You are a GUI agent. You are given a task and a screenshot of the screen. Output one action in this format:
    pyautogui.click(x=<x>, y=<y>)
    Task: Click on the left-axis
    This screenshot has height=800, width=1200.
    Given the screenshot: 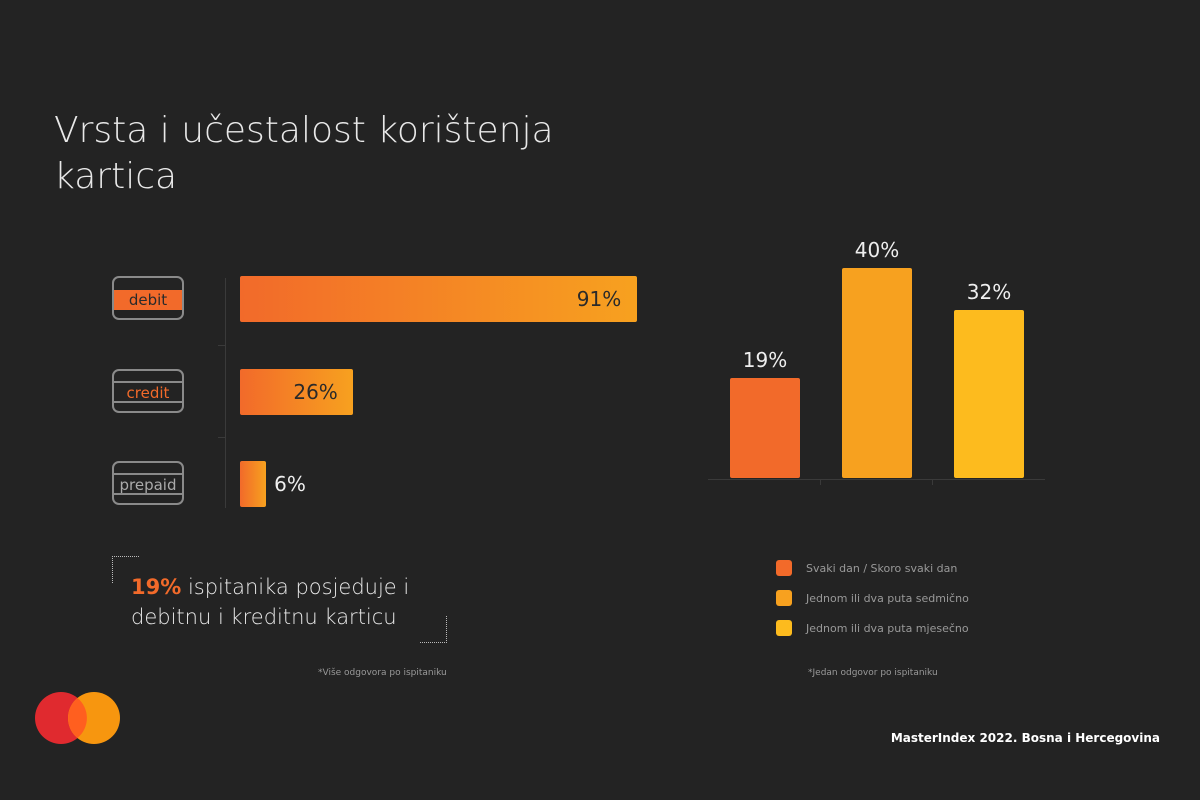 What is the action you would take?
    pyautogui.click(x=225, y=393)
    